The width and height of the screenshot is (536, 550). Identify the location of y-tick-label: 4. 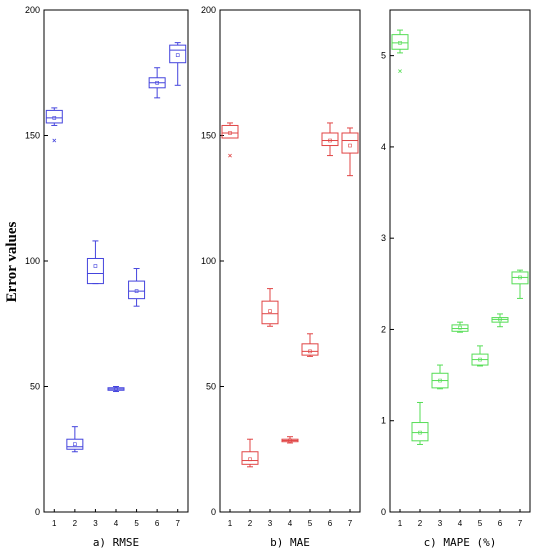
(383, 147).